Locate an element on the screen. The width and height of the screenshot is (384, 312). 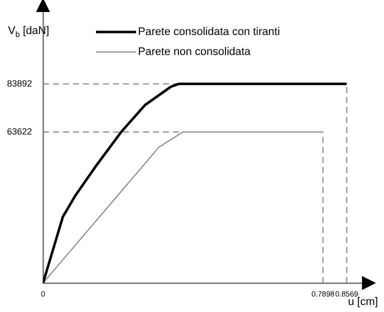
y-tick-label: 63622 is located at coordinates (19, 131).